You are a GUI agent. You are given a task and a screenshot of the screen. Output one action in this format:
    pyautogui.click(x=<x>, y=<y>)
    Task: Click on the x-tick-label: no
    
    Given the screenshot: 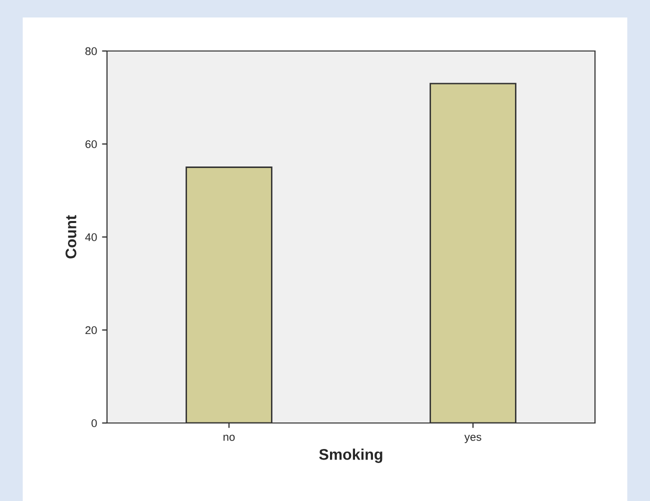 What is the action you would take?
    pyautogui.click(x=229, y=437)
    